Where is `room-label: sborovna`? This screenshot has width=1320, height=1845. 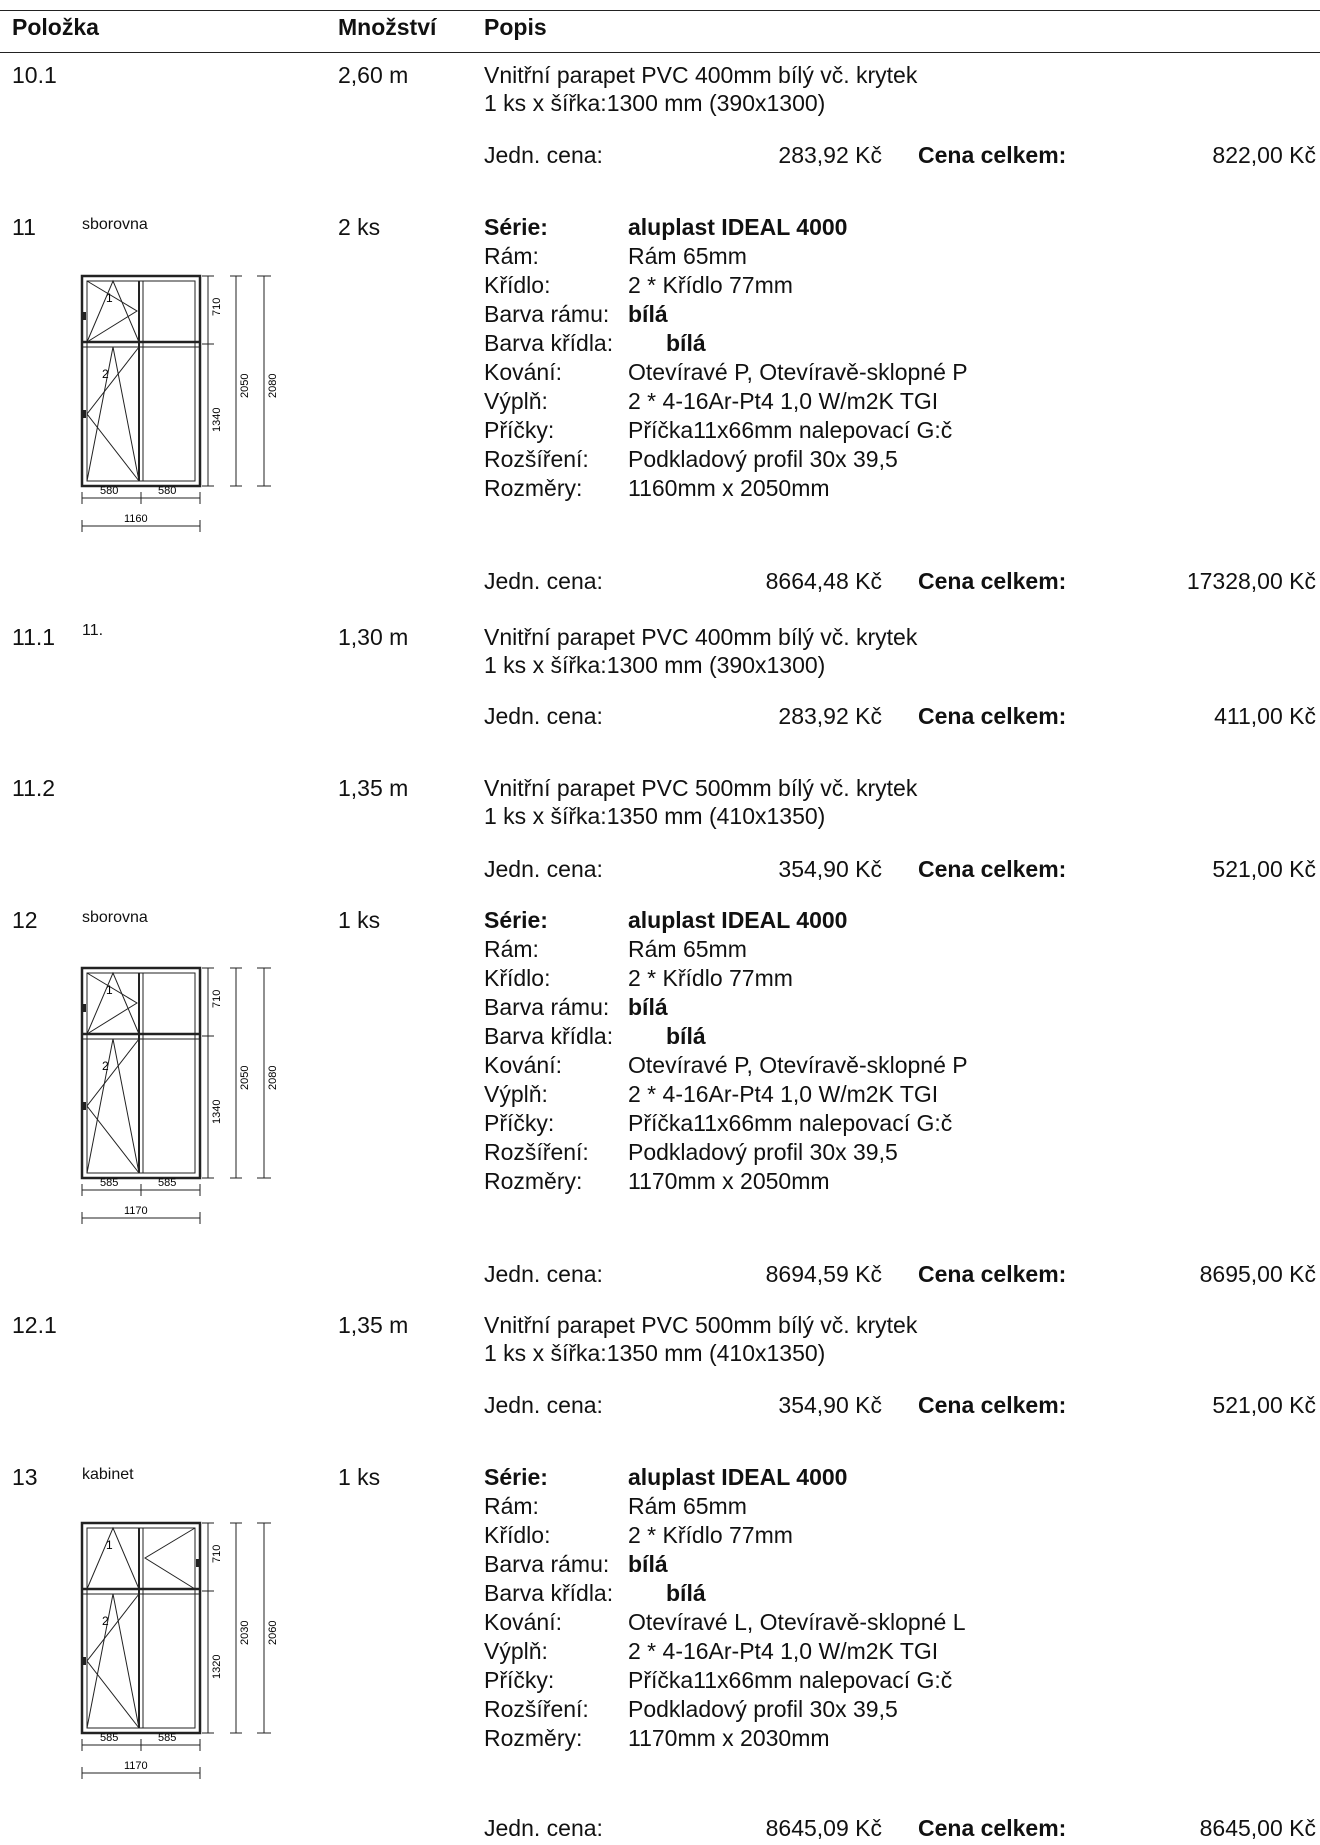
room-label: sborovna is located at coordinates (115, 917).